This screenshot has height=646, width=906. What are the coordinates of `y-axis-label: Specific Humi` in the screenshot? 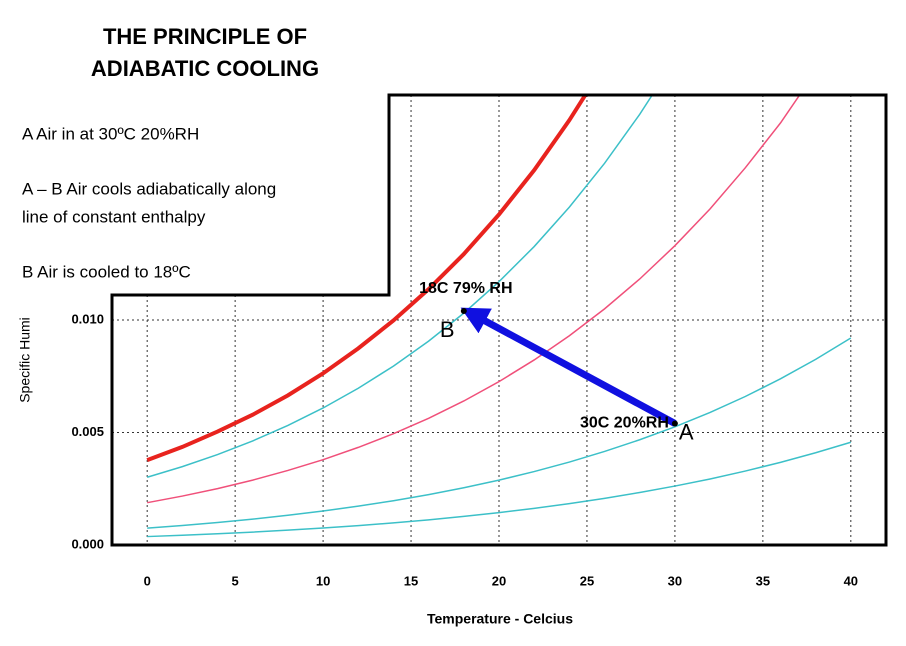 It's located at (25, 360).